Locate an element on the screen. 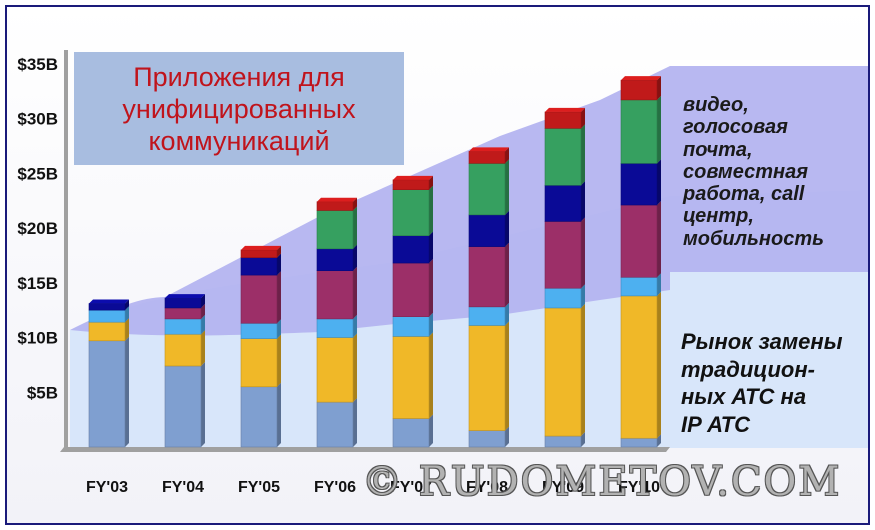 The height and width of the screenshot is (530, 875). y-tick-label: $15B is located at coordinates (37, 283).